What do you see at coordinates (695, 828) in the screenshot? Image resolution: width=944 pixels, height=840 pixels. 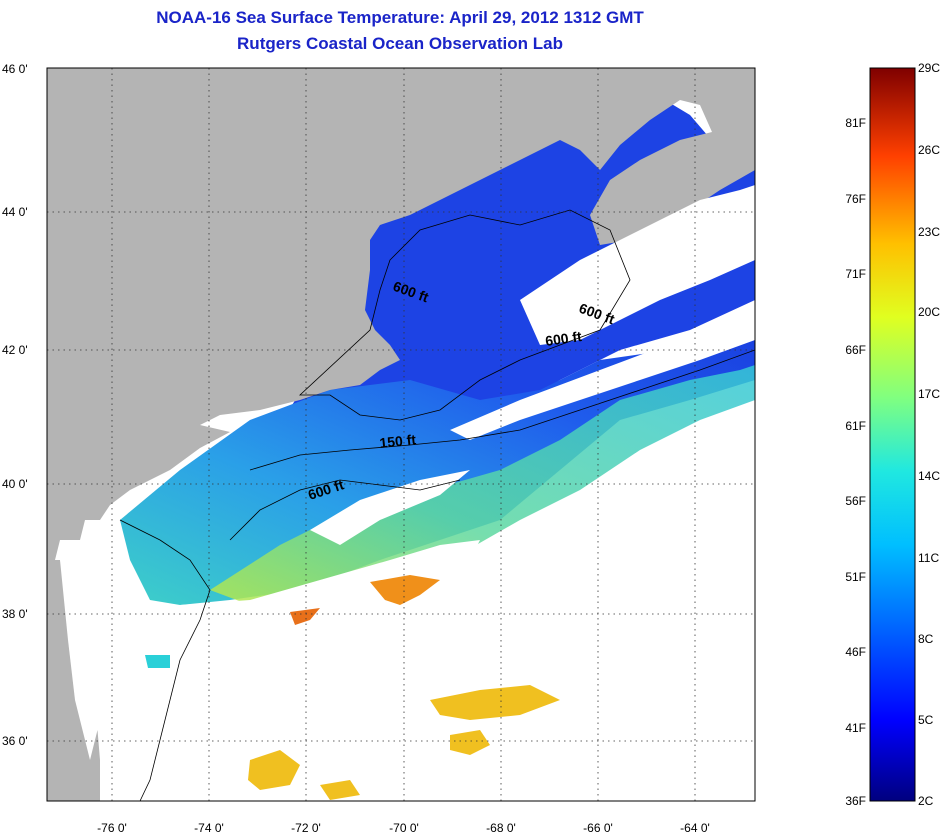 I see `lon-tick-label: -64 0'` at bounding box center [695, 828].